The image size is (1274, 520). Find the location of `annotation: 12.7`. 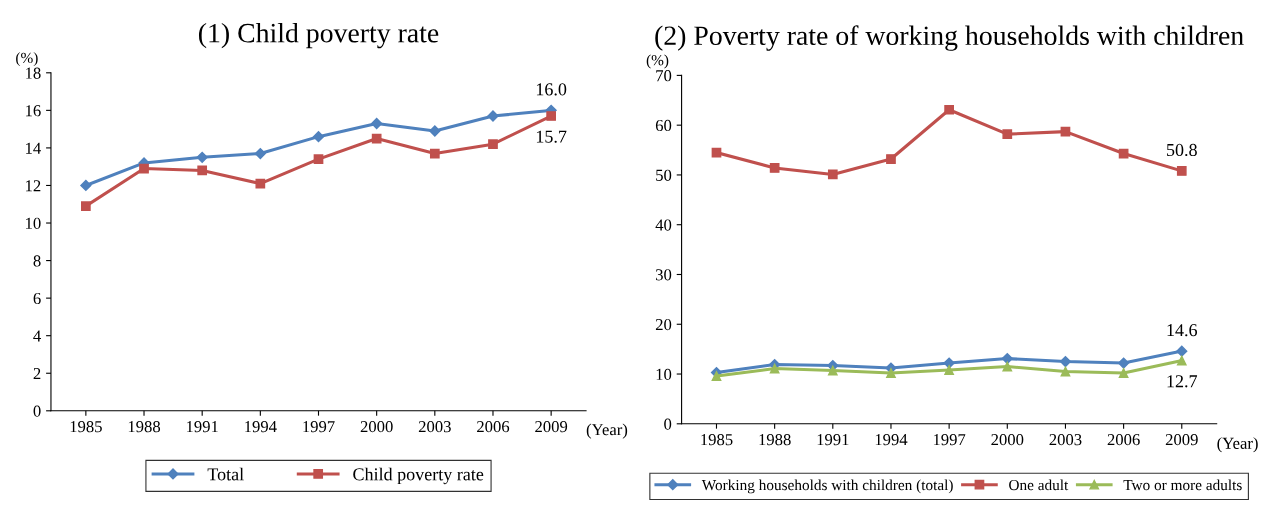

annotation: 12.7 is located at coordinates (1182, 381).